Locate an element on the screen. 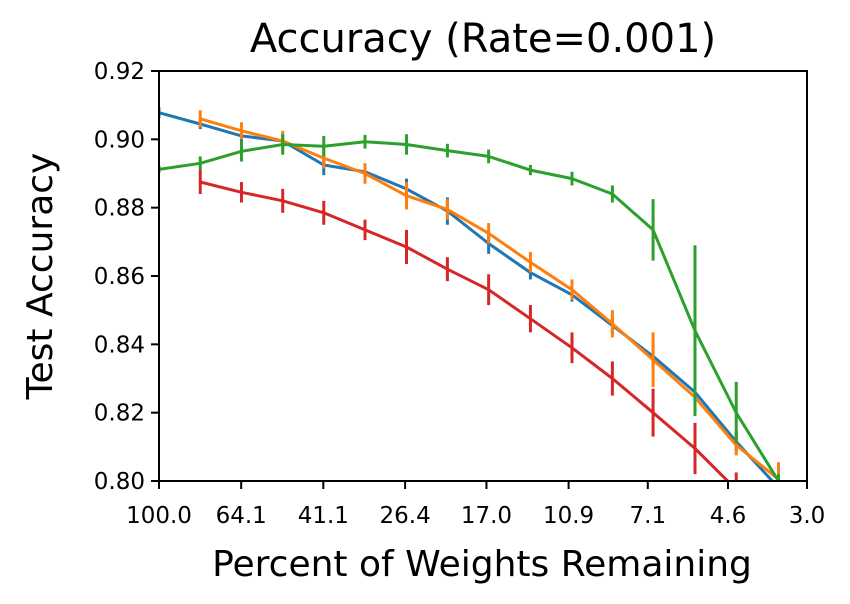  y-tick-label: 0.92 is located at coordinates (119, 72).